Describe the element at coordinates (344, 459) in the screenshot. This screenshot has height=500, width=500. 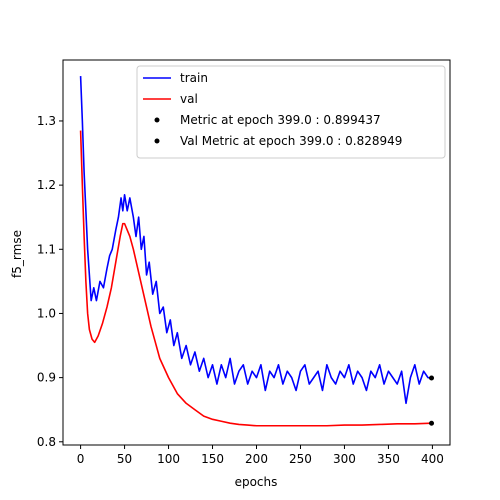
I see `x-tick-label: 300` at that location.